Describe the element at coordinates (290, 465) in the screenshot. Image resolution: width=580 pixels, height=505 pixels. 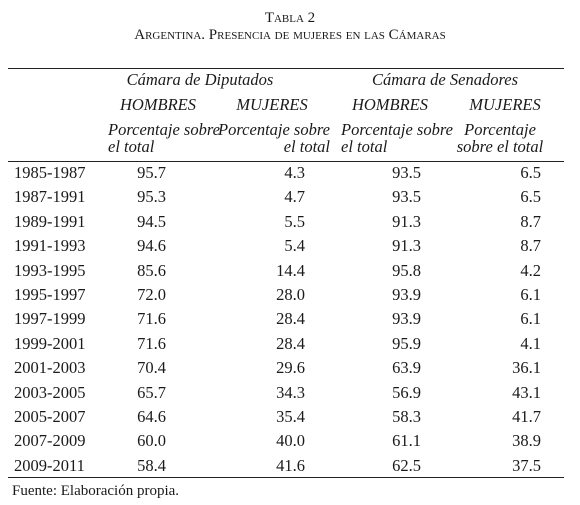
I see `cell-value: 41.6` at that location.